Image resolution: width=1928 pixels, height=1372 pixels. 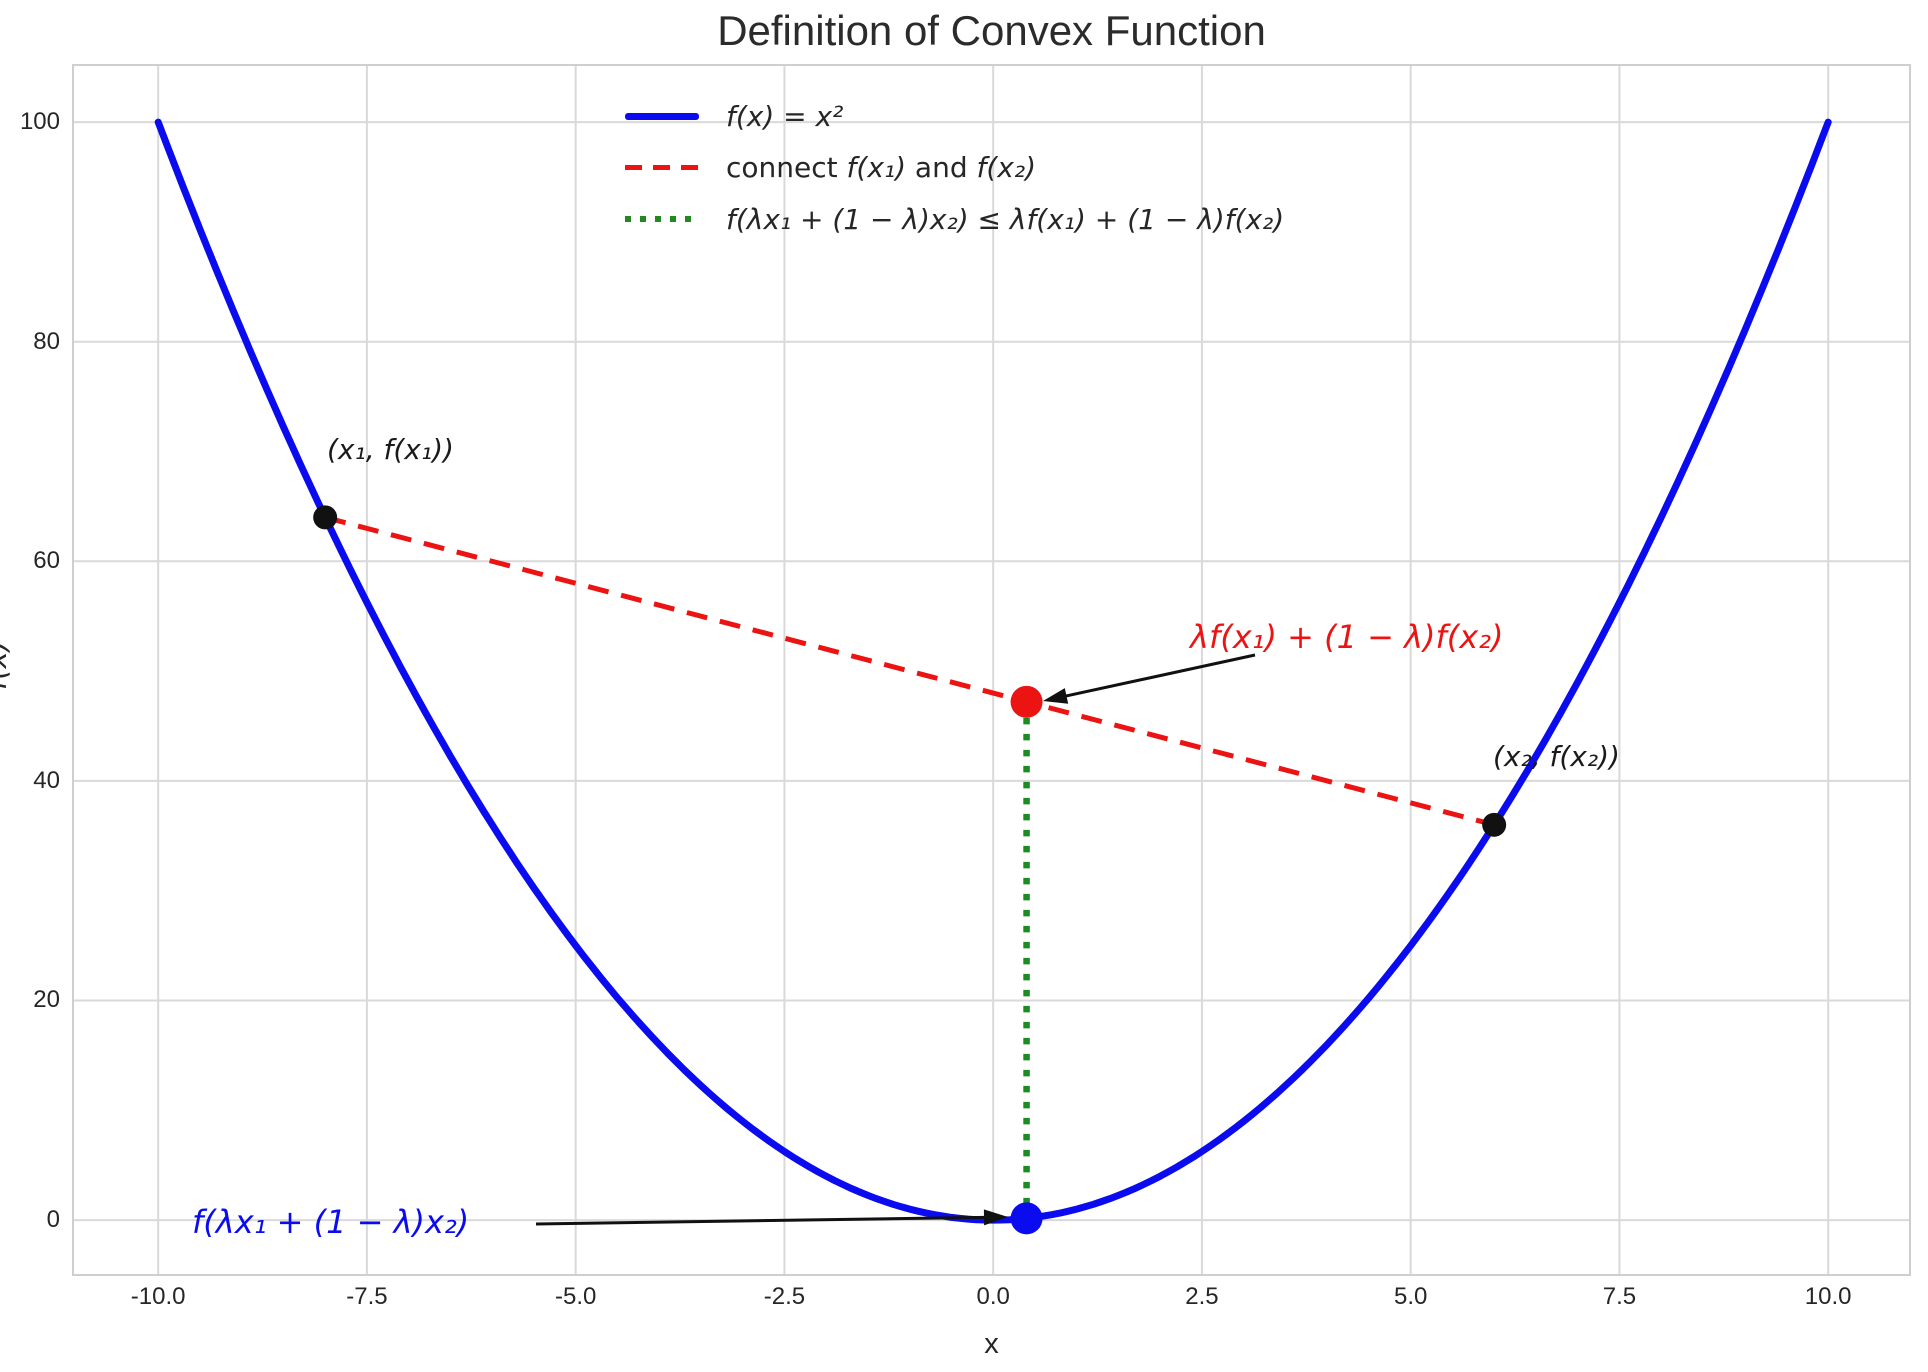 I want to click on chord-line, so click(x=909, y=671).